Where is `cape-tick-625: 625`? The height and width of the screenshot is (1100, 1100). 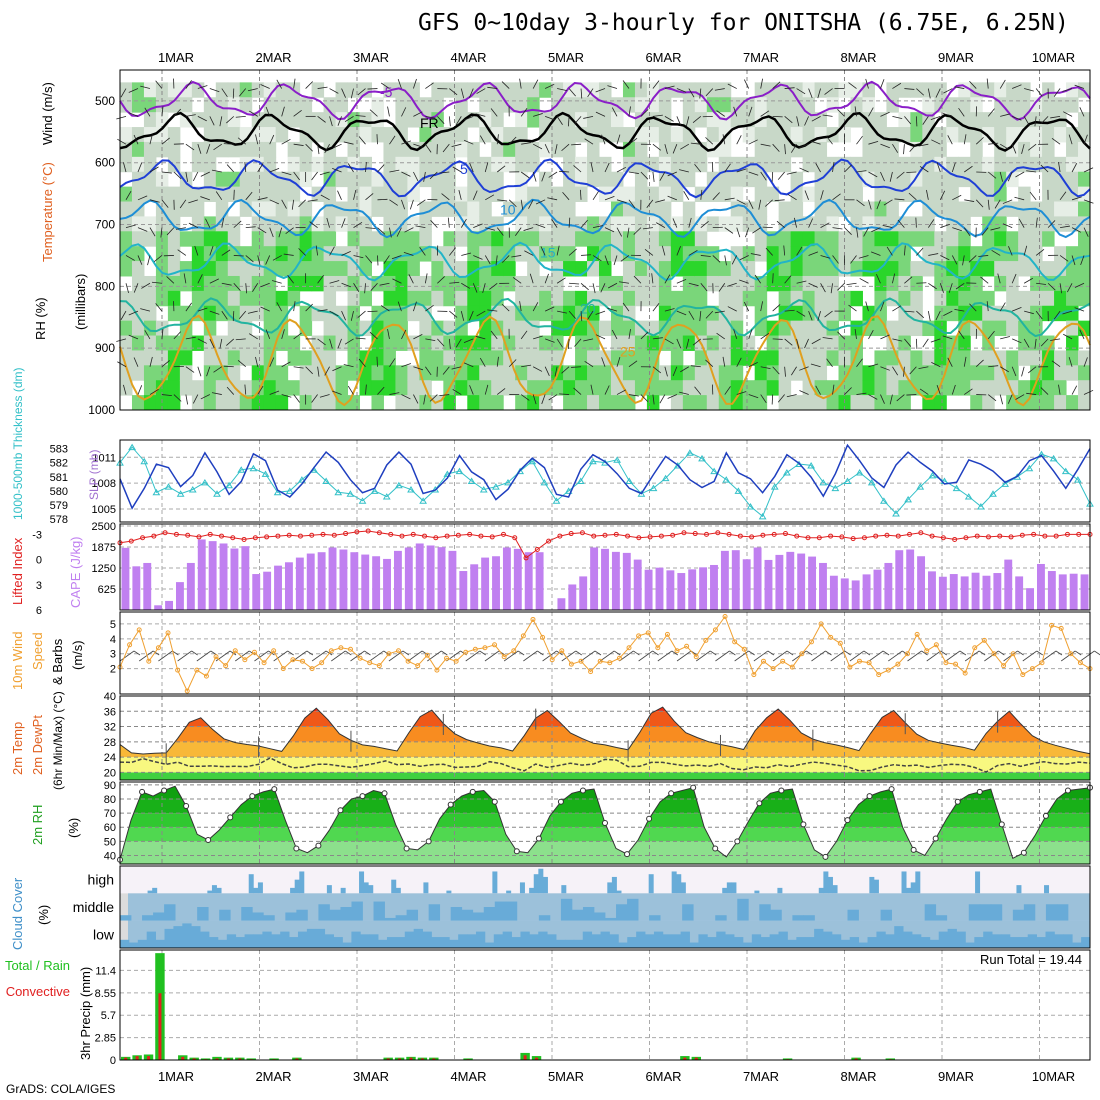 cape-tick-625: 625 is located at coordinates (107, 590).